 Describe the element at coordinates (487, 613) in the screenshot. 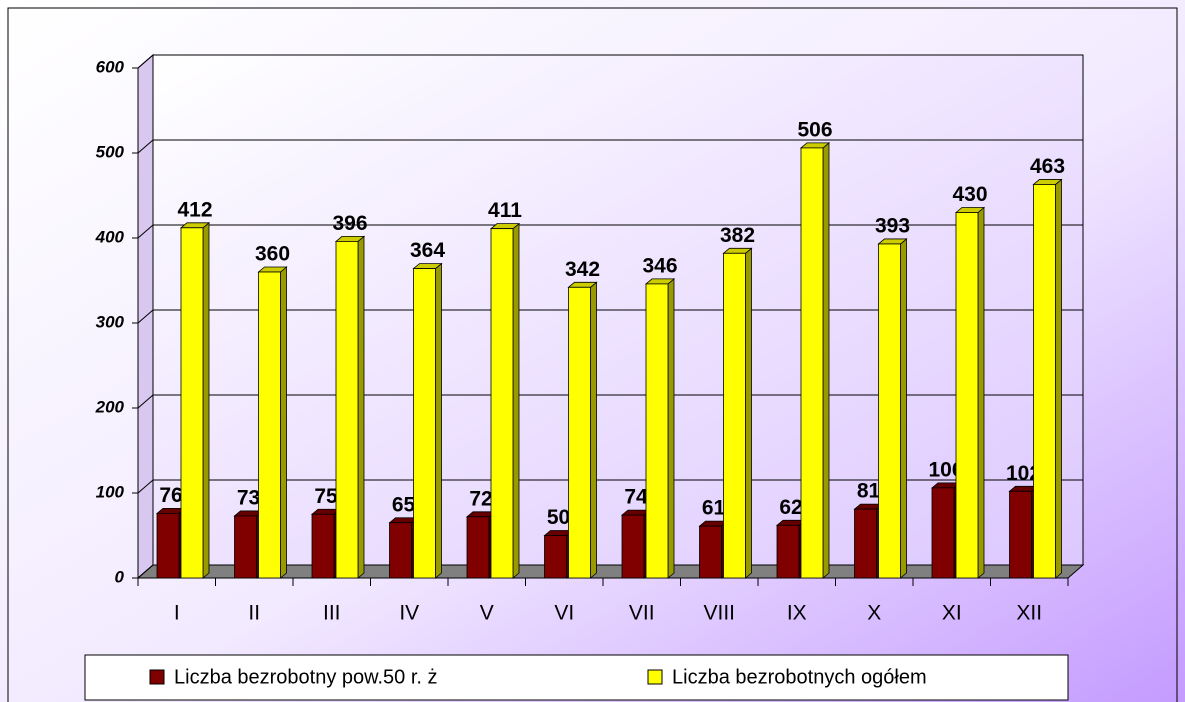

I see `x-tick-label: V` at that location.